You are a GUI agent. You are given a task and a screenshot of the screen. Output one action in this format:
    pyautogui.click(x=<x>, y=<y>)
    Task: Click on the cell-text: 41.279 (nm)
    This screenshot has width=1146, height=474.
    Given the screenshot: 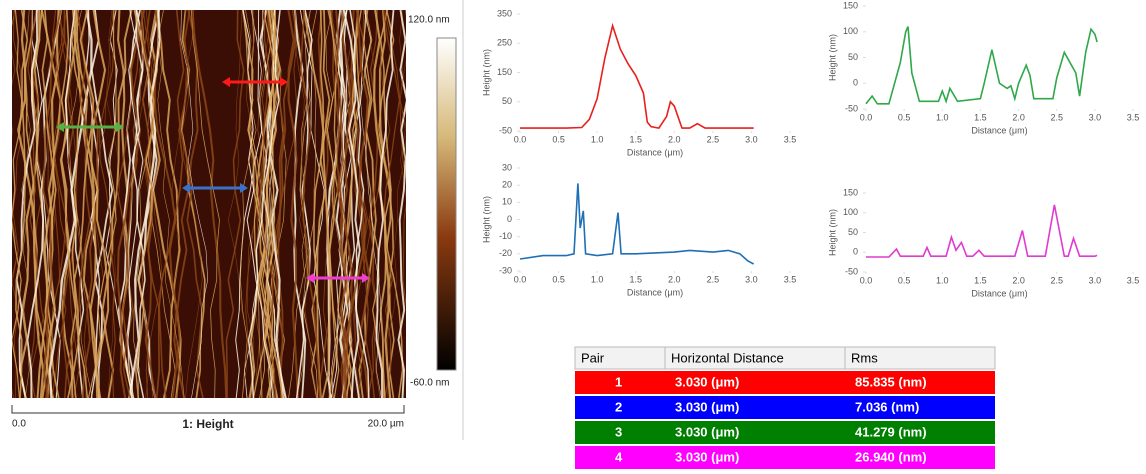 What is the action you would take?
    pyautogui.click(x=891, y=431)
    